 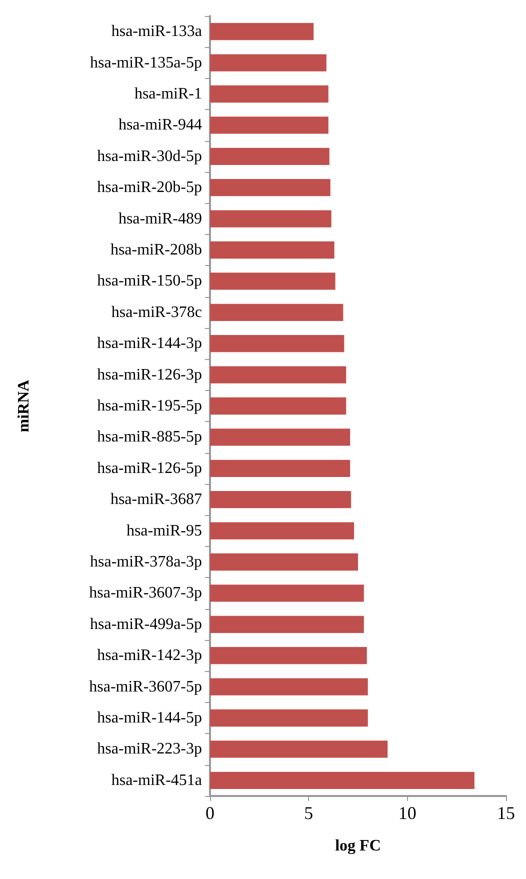 What do you see at coordinates (149, 156) in the screenshot?
I see `y-tick-label: hsa-miR-30d-5p` at bounding box center [149, 156].